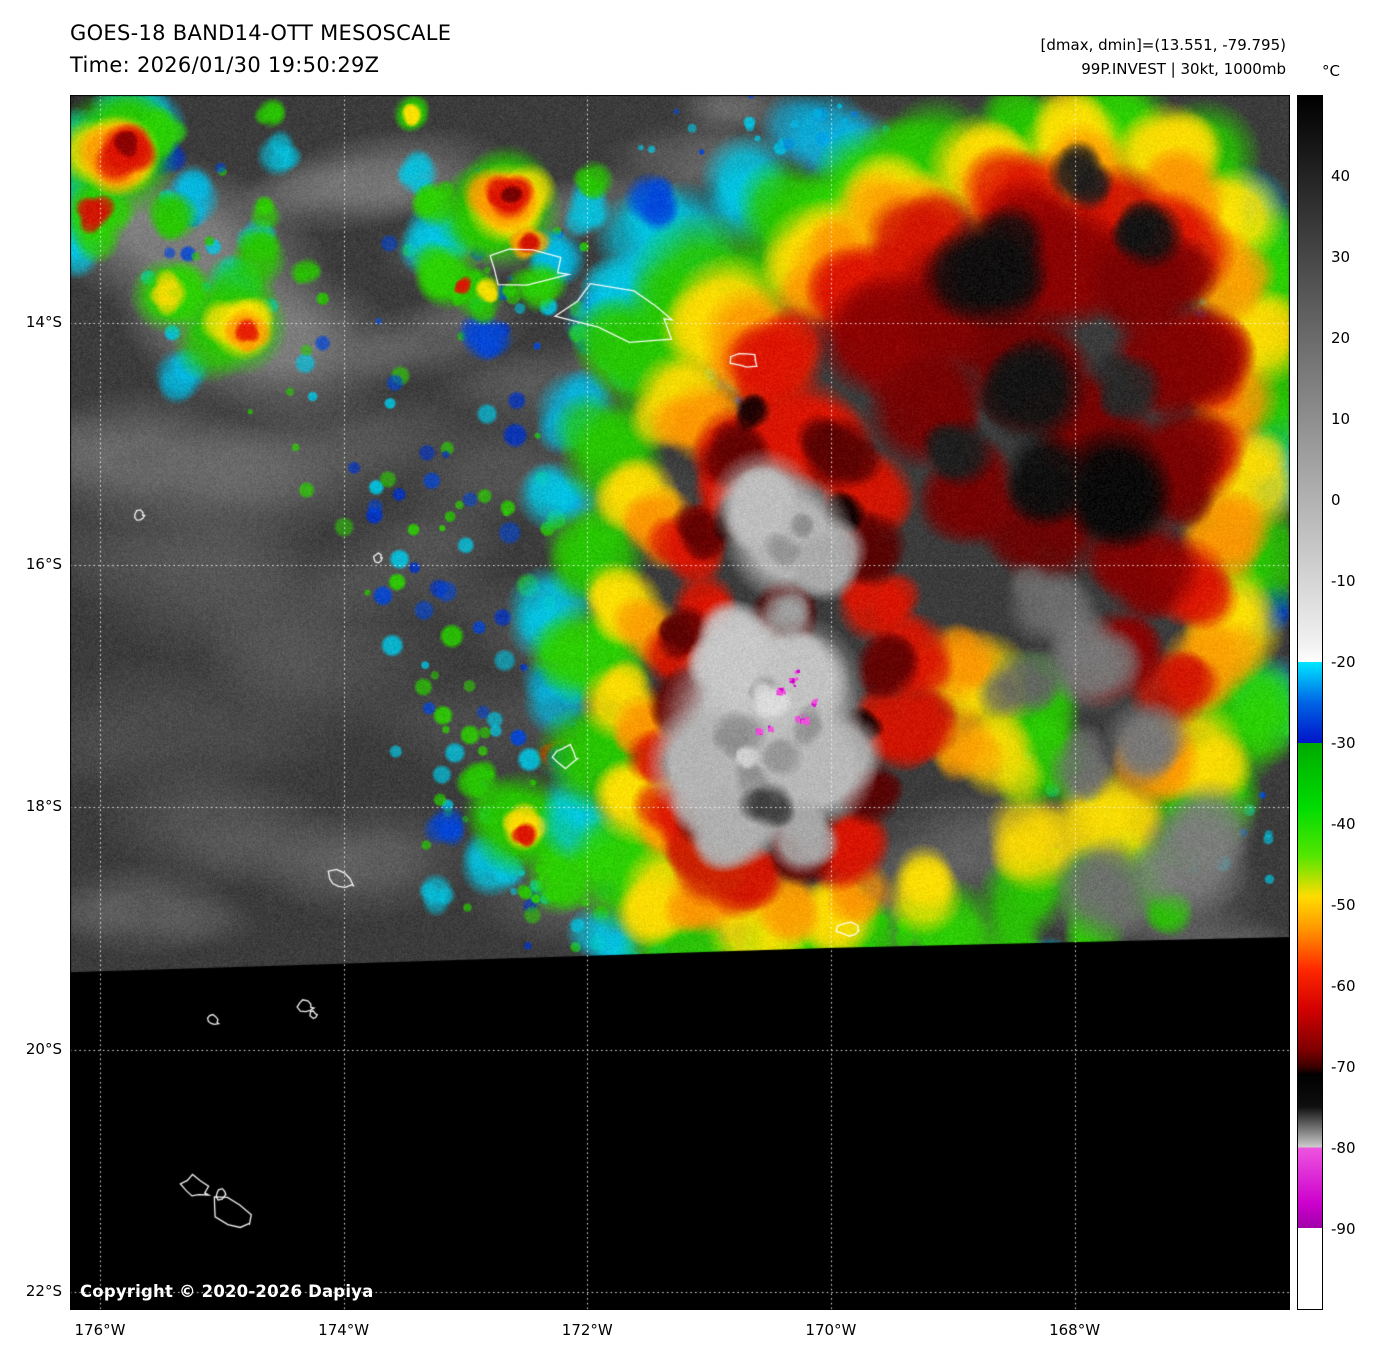 This screenshot has width=1388, height=1359. Describe the element at coordinates (1343, 986) in the screenshot. I see `colorbar-tick-label: -60` at that location.